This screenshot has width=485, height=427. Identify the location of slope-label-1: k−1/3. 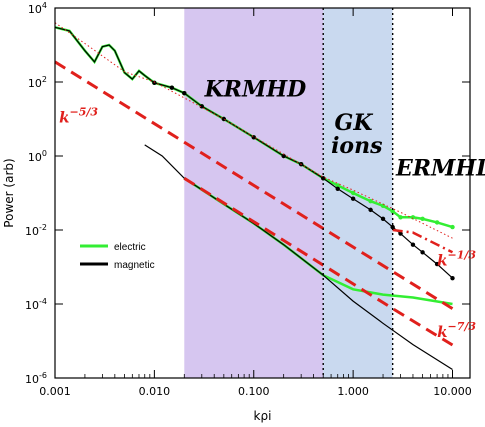
(456, 258).